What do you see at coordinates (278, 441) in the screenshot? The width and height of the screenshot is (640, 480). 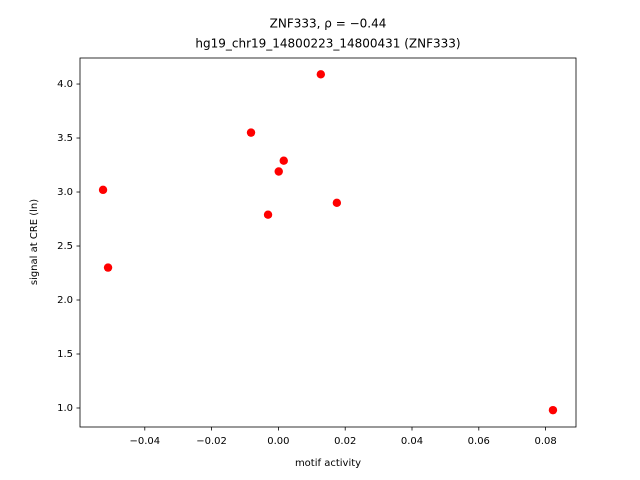 I see `x-tick-label: 0.00` at bounding box center [278, 441].